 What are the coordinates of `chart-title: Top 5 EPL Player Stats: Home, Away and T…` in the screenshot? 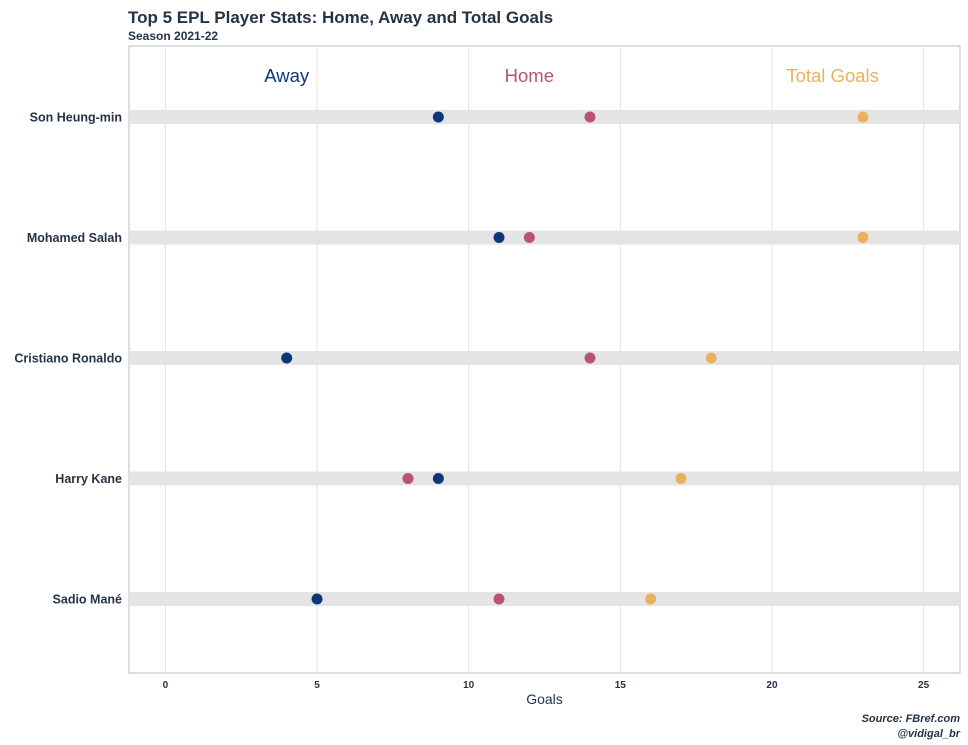 It's located at (340, 17).